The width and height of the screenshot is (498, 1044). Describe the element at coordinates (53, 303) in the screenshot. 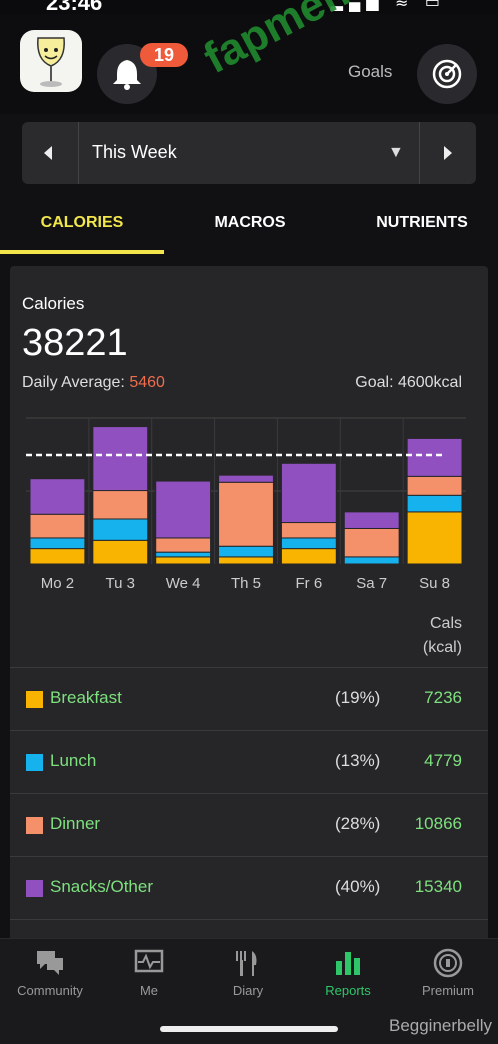

I see `panel-title: Calories` at that location.